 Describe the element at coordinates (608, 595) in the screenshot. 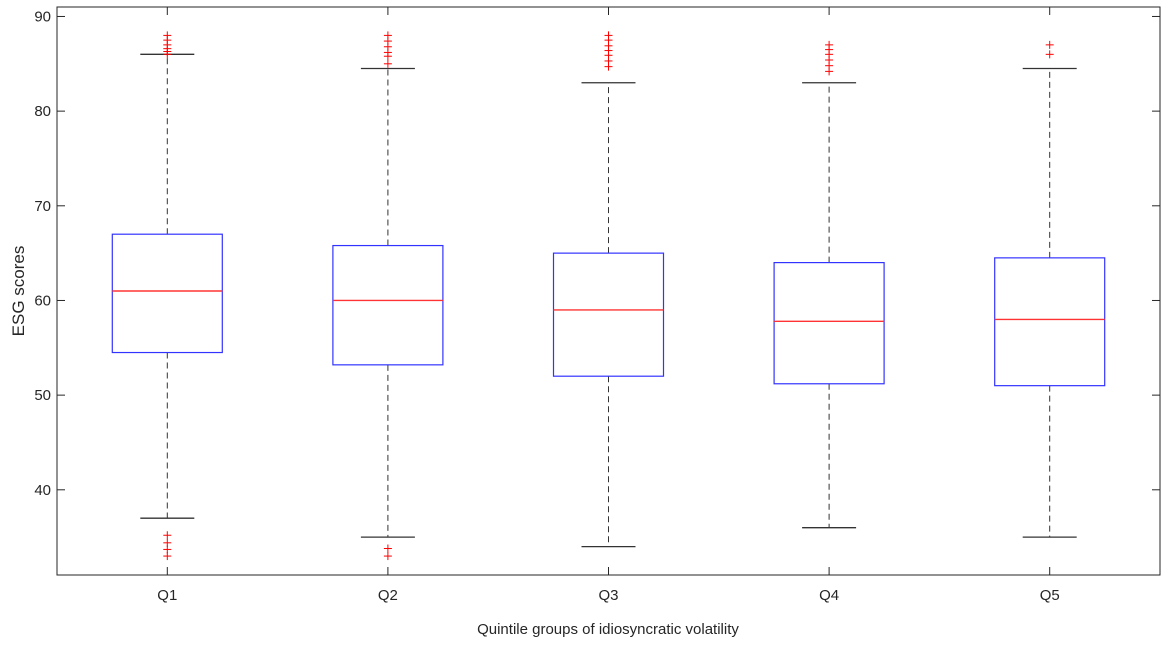

I see `x-tick-label: Q3` at that location.